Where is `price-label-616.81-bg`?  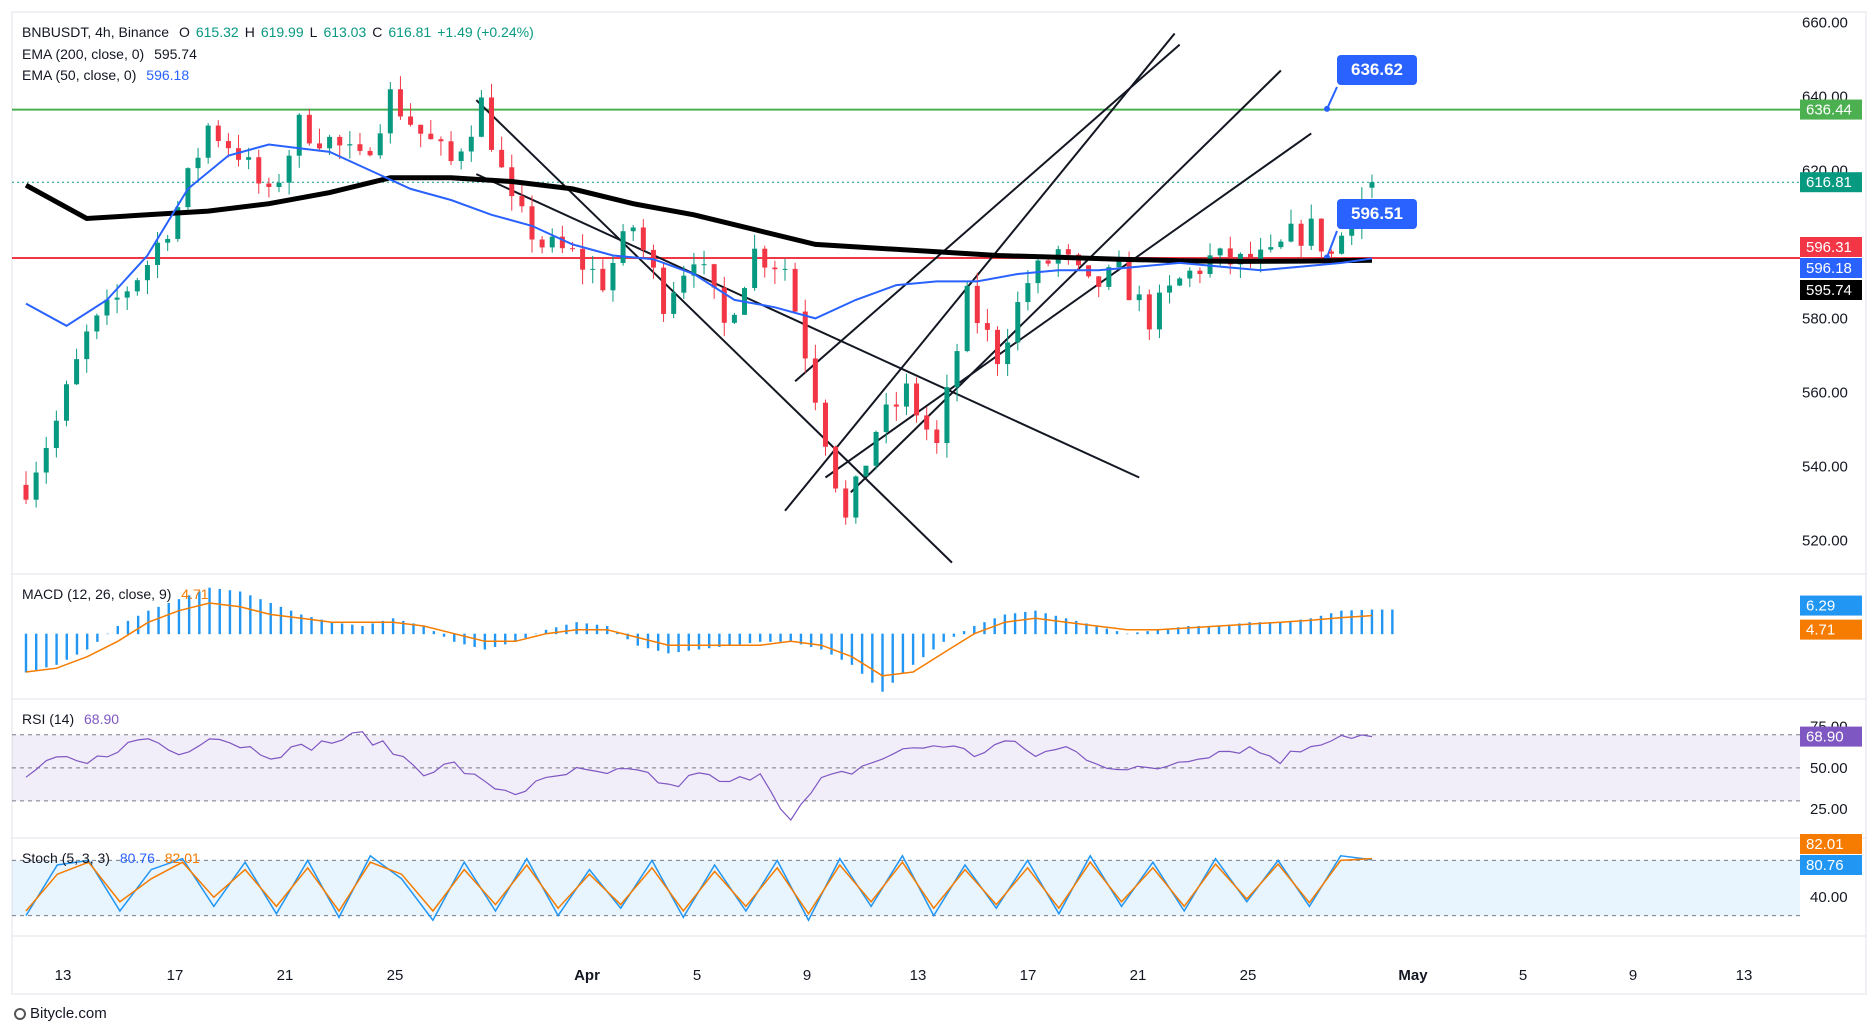
price-label-616.81-bg is located at coordinates (1831, 182).